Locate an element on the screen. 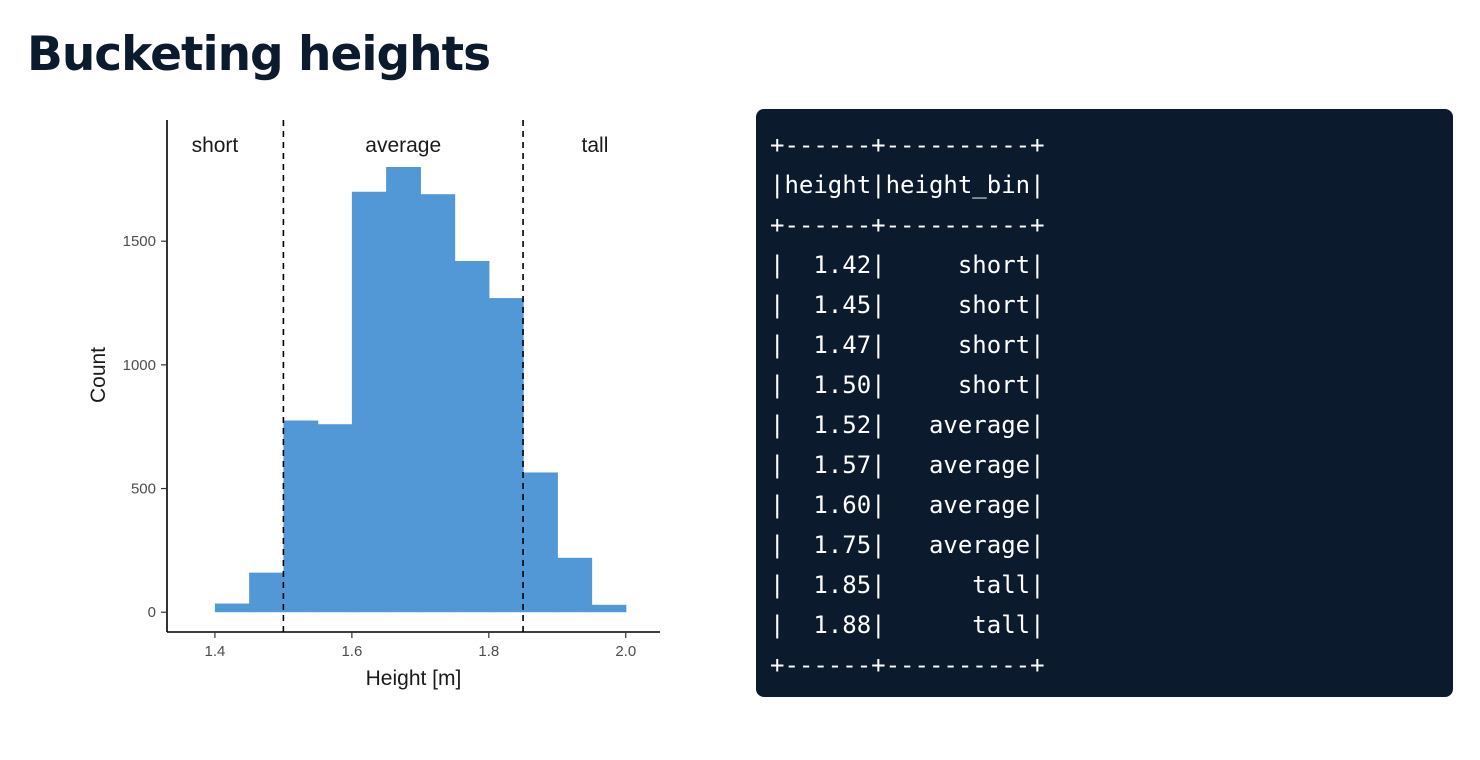 The height and width of the screenshot is (760, 1480). x-tick-label: 1.8 is located at coordinates (488, 651).